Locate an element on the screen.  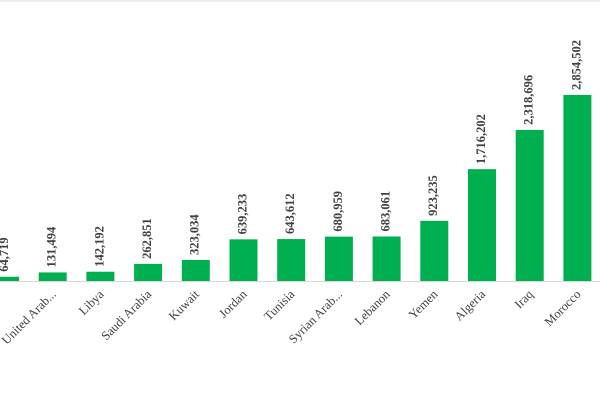
value-label: 643,612 is located at coordinates (290, 213).